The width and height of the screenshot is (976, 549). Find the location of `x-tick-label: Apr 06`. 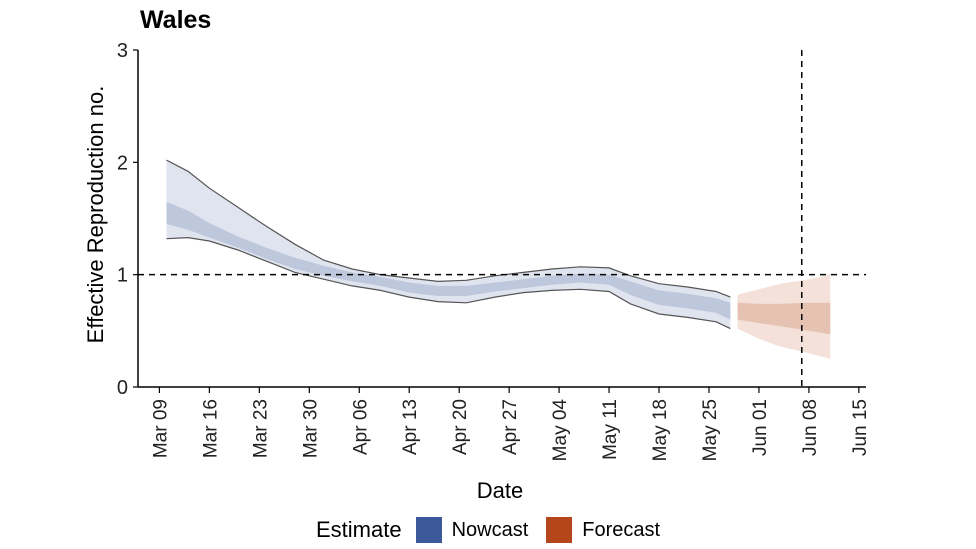

x-tick-label: Apr 06 is located at coordinates (360, 427).